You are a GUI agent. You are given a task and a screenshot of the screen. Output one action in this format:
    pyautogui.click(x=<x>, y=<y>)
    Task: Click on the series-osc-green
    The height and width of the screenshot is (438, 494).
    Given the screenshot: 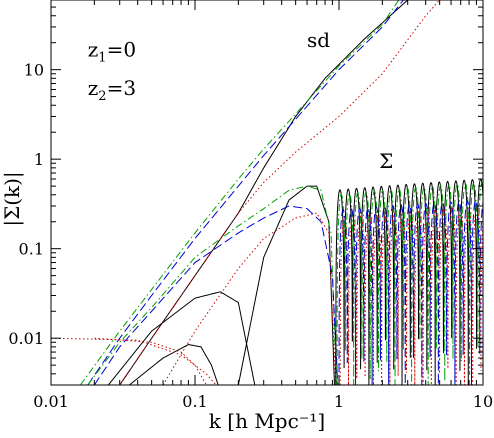 What is the action you would take?
    pyautogui.click(x=409, y=283)
    